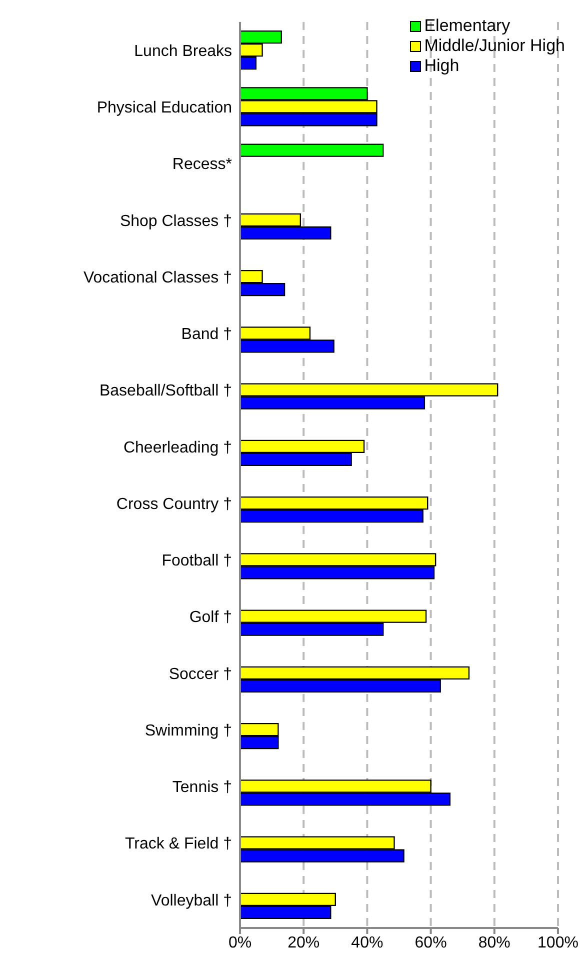 Image resolution: width=587 pixels, height=962 pixels. What do you see at coordinates (188, 731) in the screenshot?
I see `y-tick-label: Swimming †` at bounding box center [188, 731].